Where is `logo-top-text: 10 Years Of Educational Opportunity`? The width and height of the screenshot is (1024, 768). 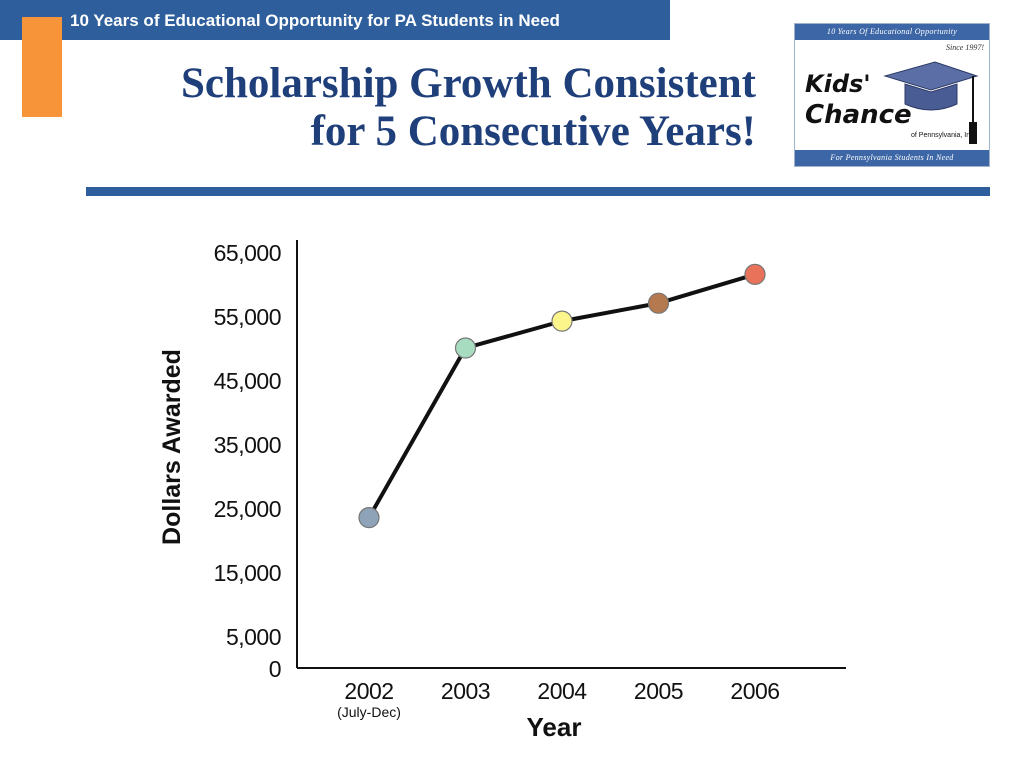
logo-top-text: 10 Years Of Educational Opportunity is located at coordinates (892, 32).